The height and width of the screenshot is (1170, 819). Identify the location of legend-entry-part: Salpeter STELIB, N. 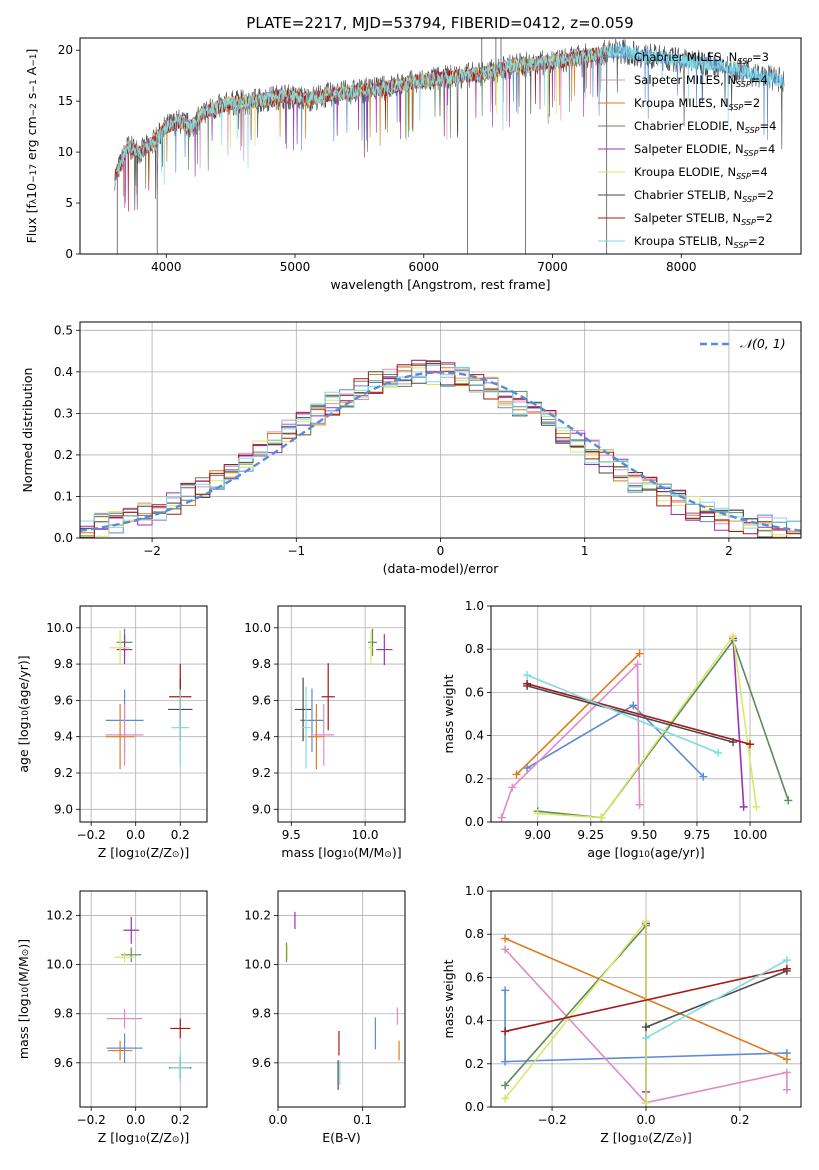
(687, 218).